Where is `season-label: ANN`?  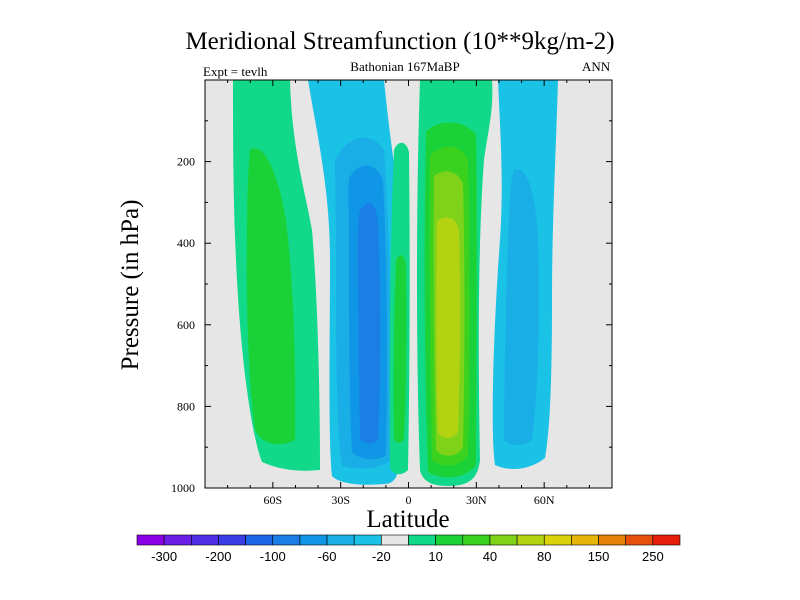 season-label: ANN is located at coordinates (596, 66).